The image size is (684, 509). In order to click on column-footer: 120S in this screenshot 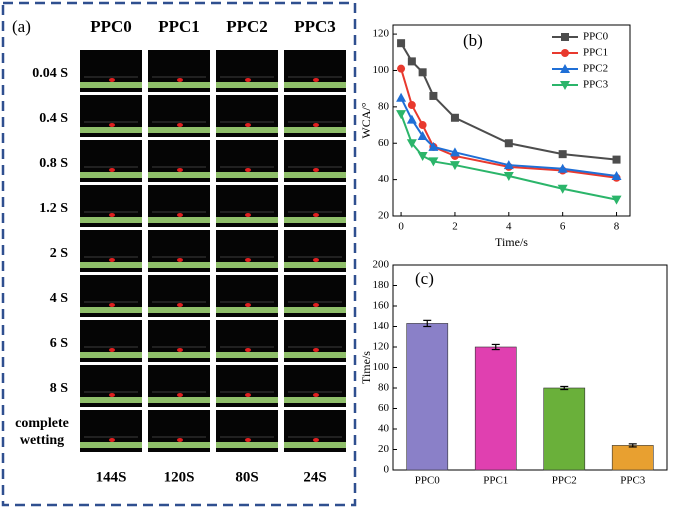, I will do `click(179, 477)`.